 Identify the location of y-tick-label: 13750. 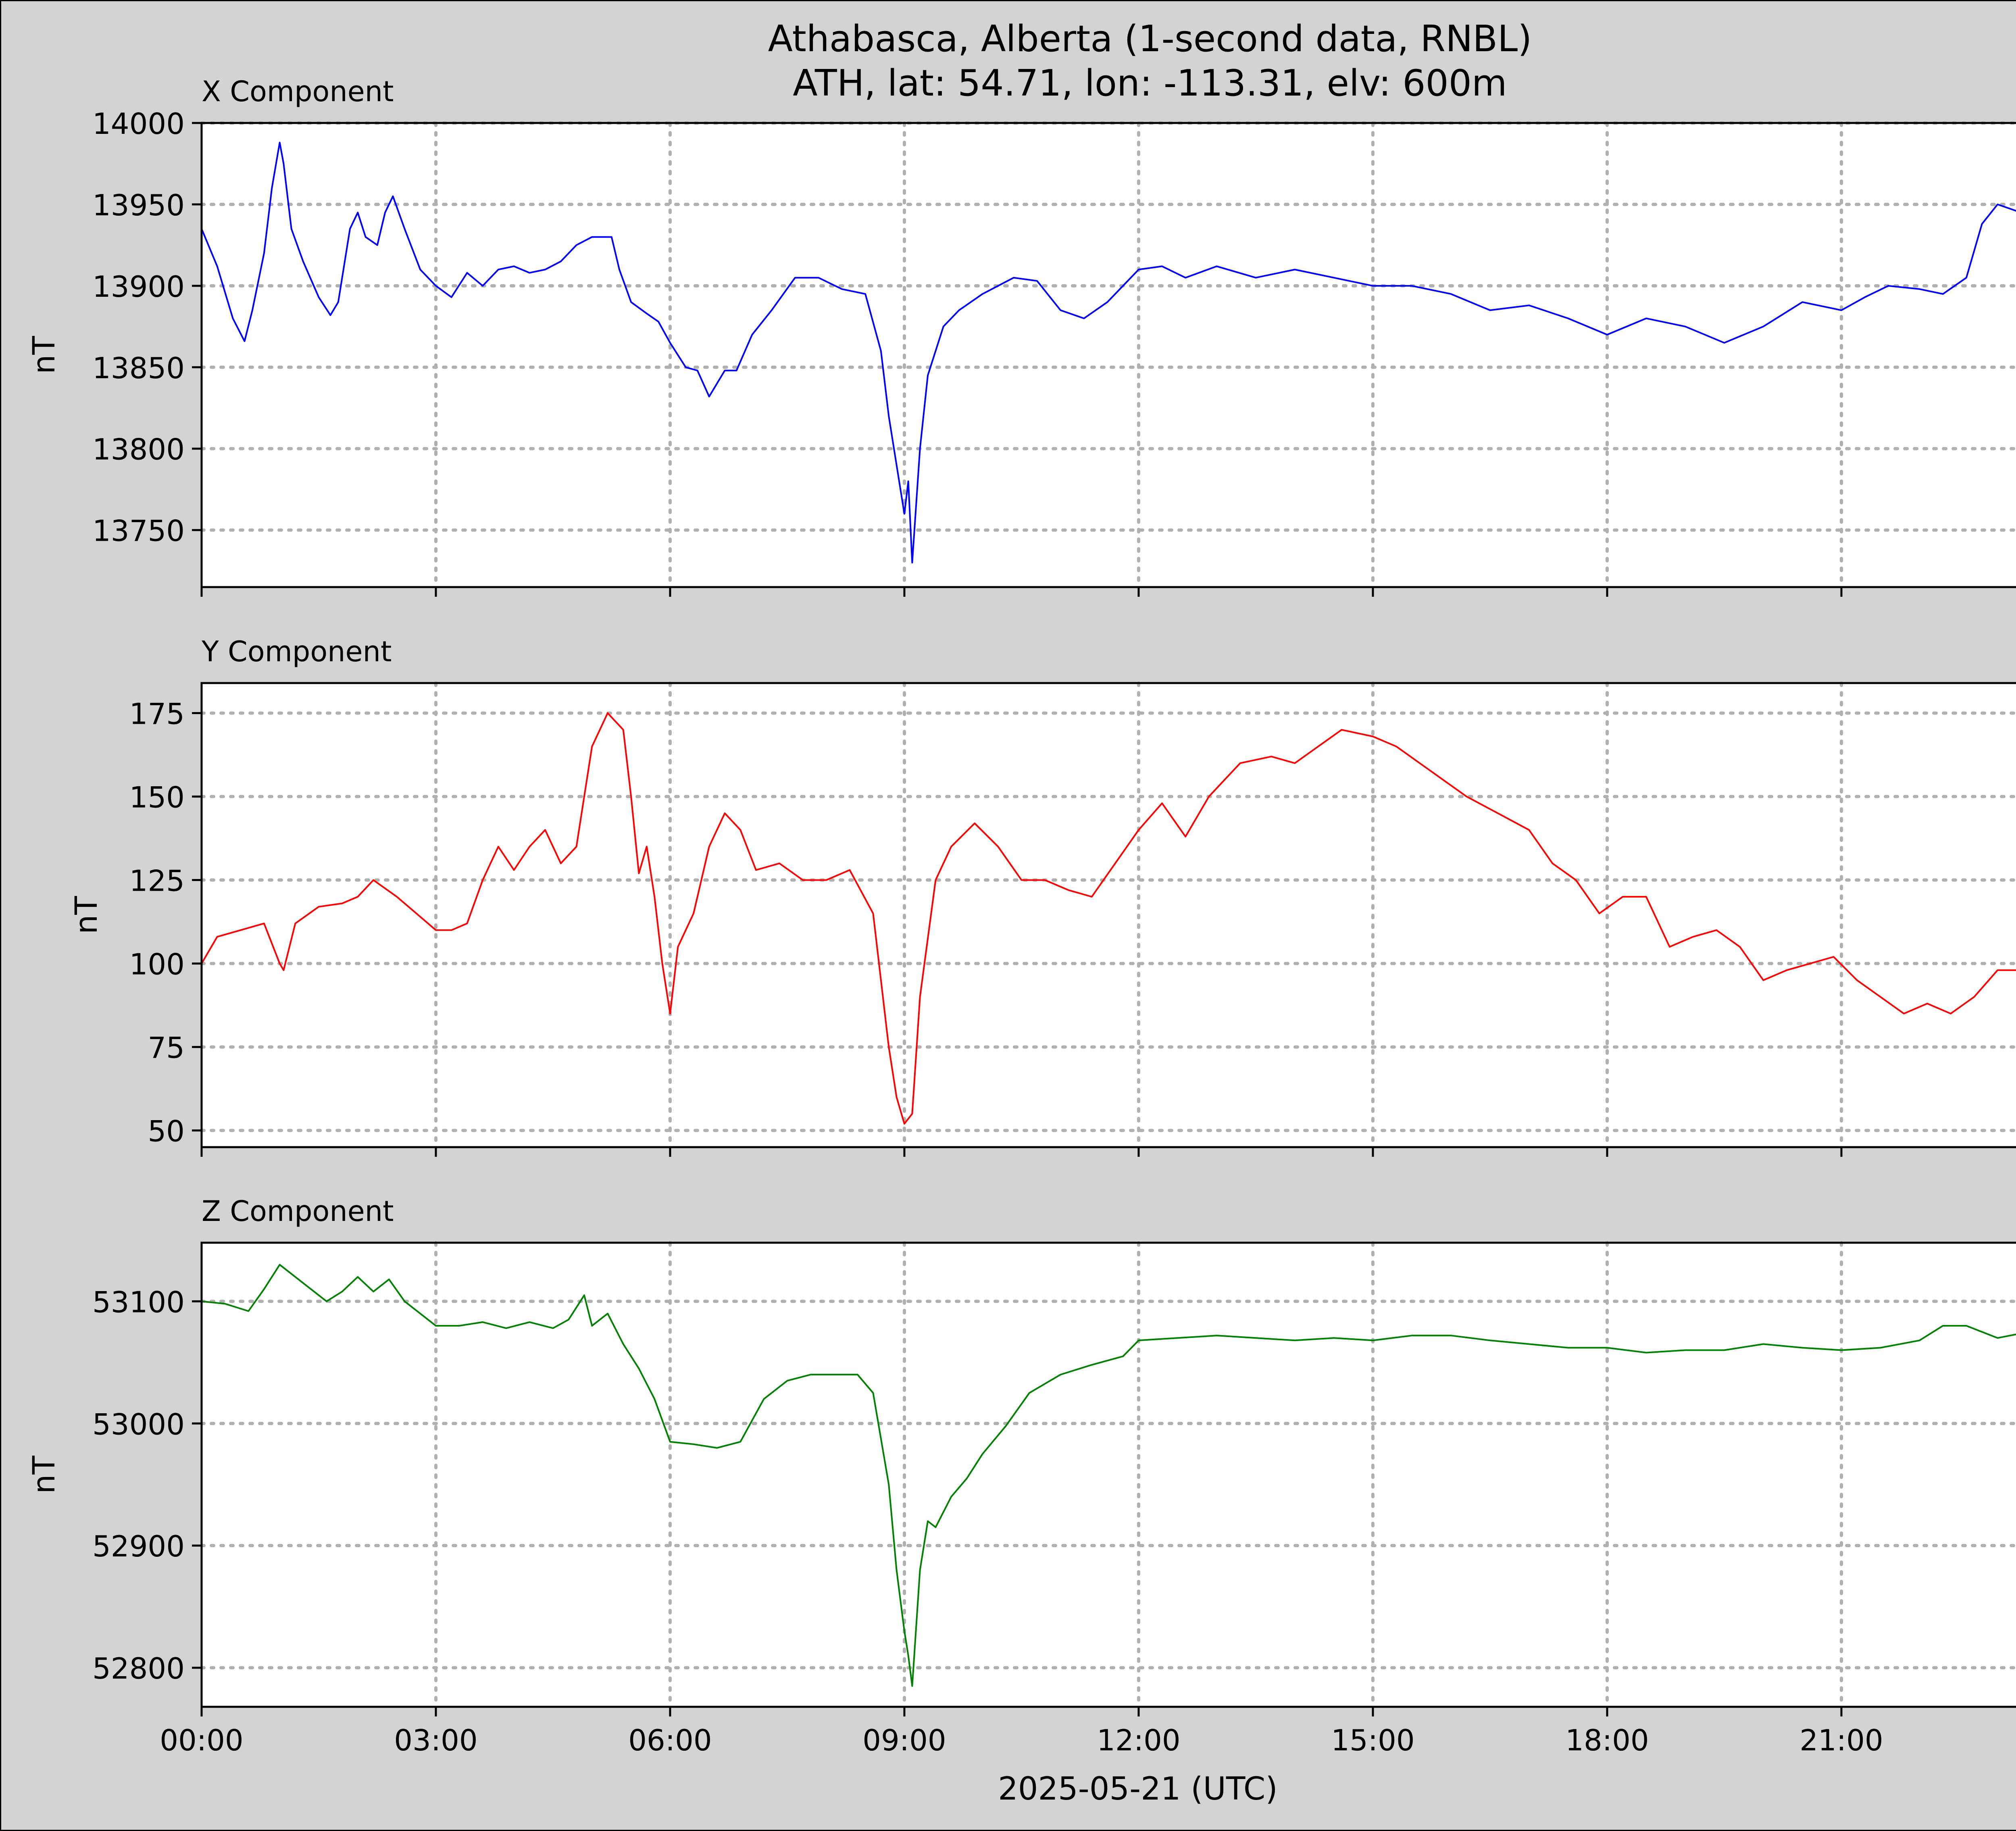
(138, 531).